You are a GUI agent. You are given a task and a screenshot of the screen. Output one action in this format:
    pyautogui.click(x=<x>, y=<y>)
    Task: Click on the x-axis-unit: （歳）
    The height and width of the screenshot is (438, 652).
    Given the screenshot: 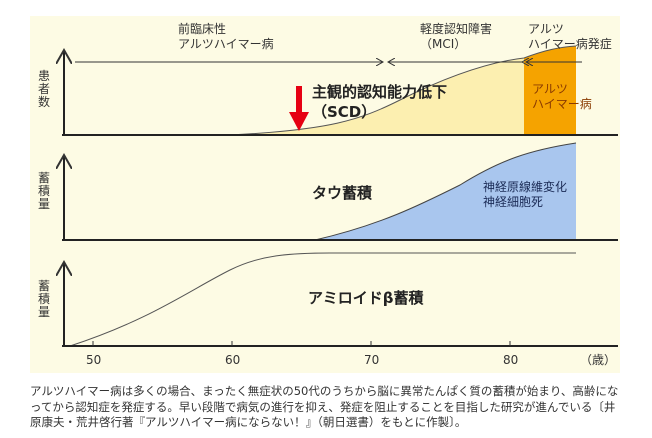 What is the action you would take?
    pyautogui.click(x=598, y=360)
    